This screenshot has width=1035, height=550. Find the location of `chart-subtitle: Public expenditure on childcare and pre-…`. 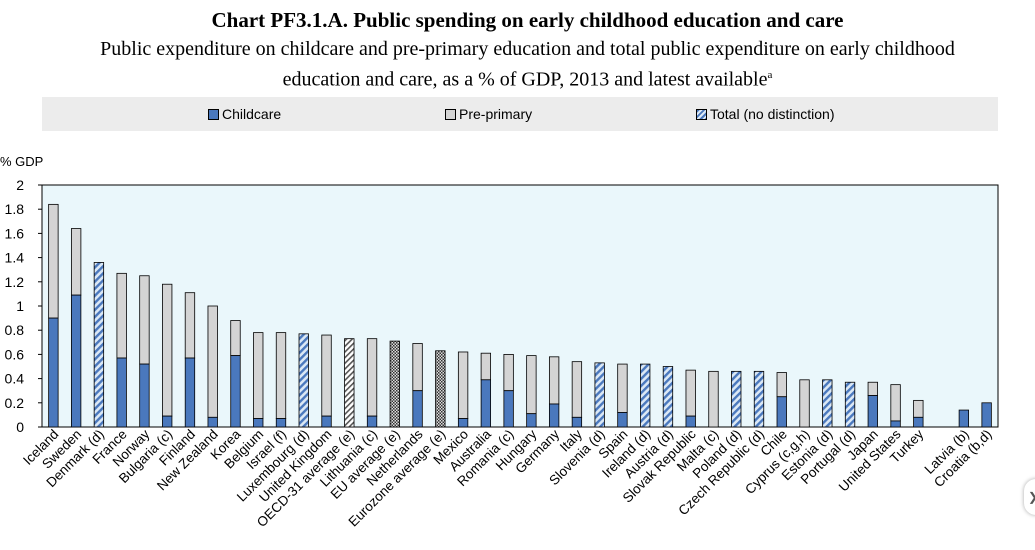

chart-subtitle: Public expenditure on childcare and pre-… is located at coordinates (527, 64).